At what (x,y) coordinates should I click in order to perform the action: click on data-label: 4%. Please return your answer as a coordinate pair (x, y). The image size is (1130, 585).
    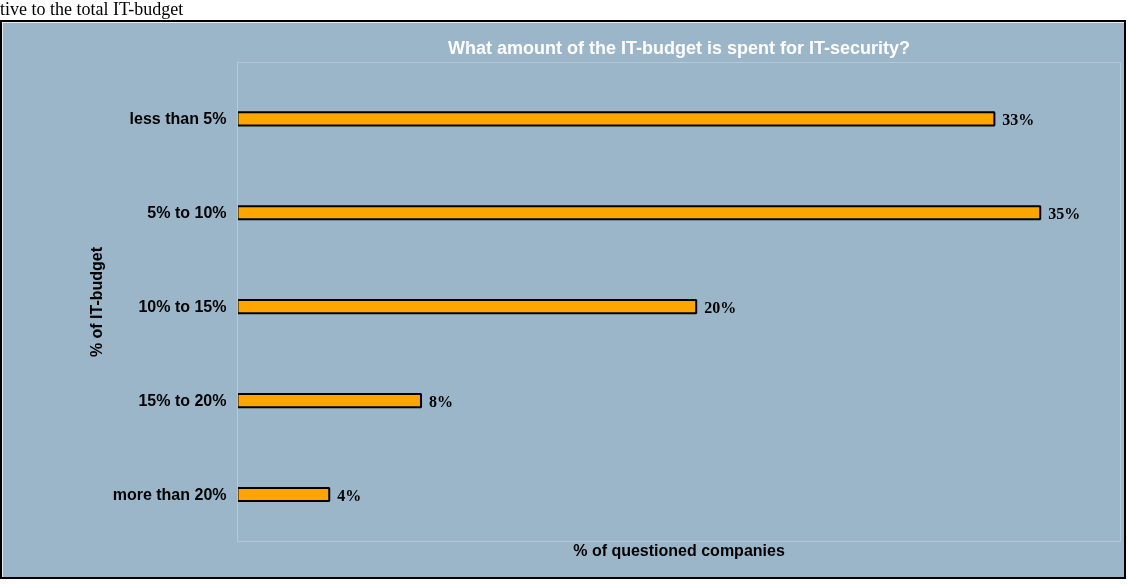
    Looking at the image, I should click on (349, 496).